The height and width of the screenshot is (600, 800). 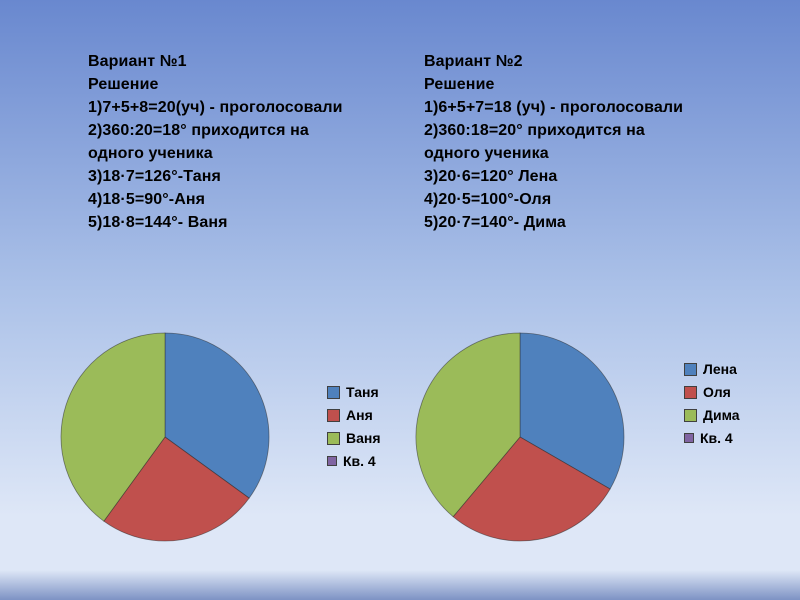 I want to click on solution-line: 4)18·5=90°-Аня, so click(x=147, y=199).